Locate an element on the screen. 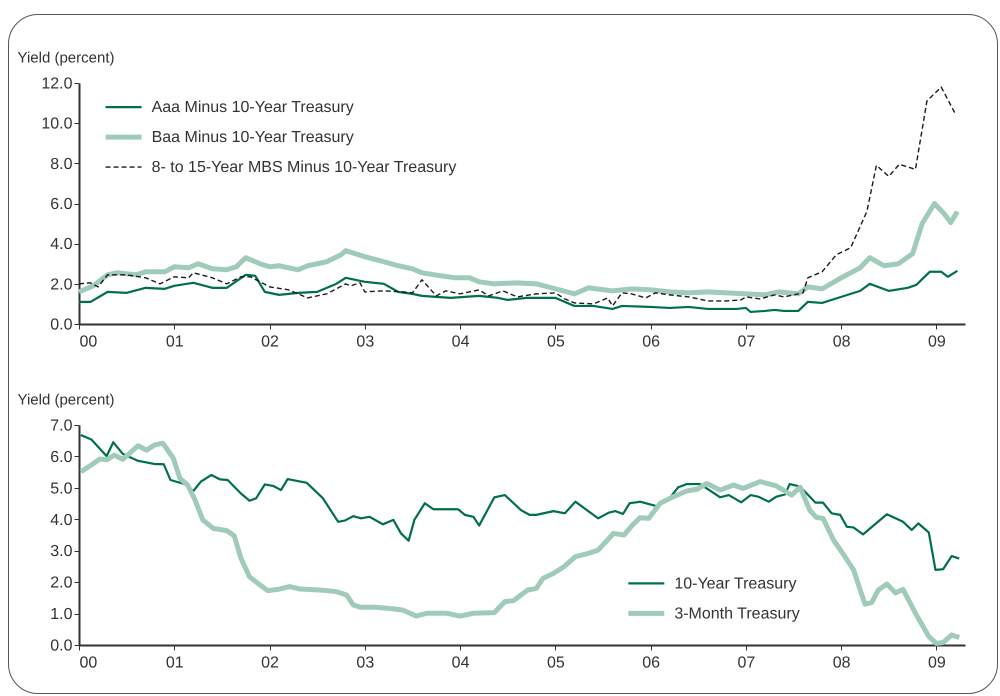 This screenshot has width=1000, height=696. legend-label: Baa Minus 10-Year Treasury is located at coordinates (253, 137).